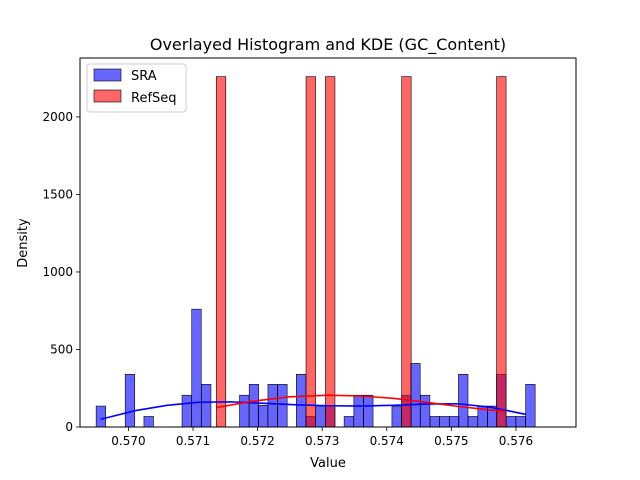 Image resolution: width=640 pixels, height=480 pixels. I want to click on x-tick-label: 0.576, so click(516, 441).